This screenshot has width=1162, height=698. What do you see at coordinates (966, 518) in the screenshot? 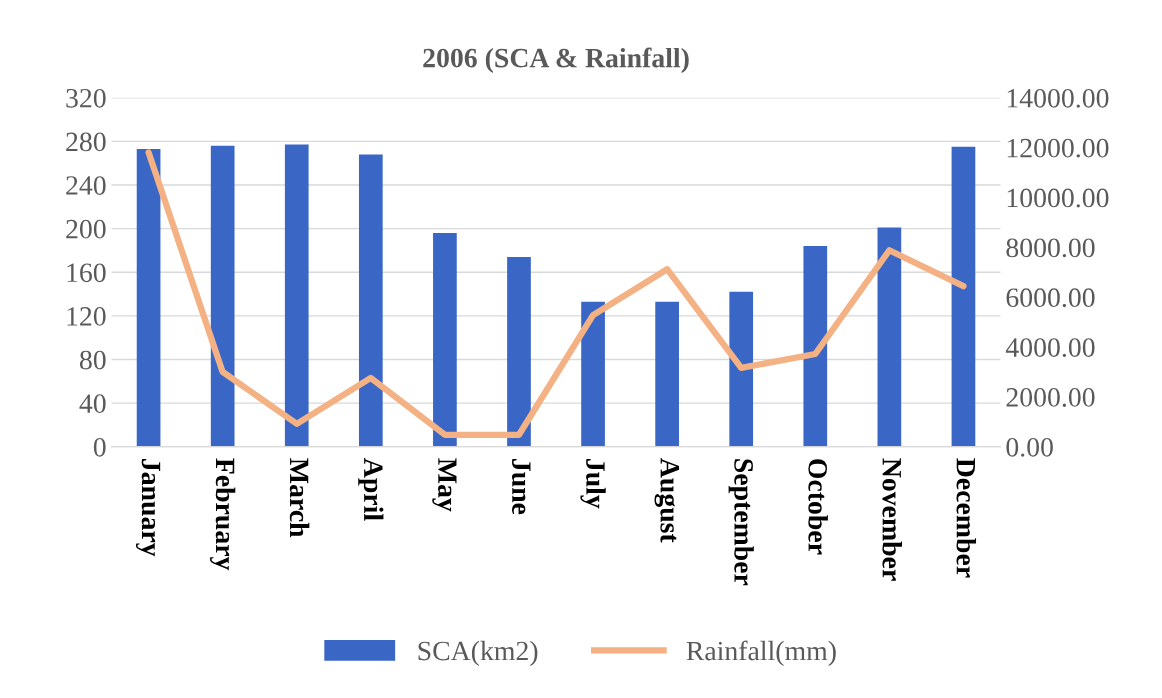
I see `x-tick-label: December` at bounding box center [966, 518].